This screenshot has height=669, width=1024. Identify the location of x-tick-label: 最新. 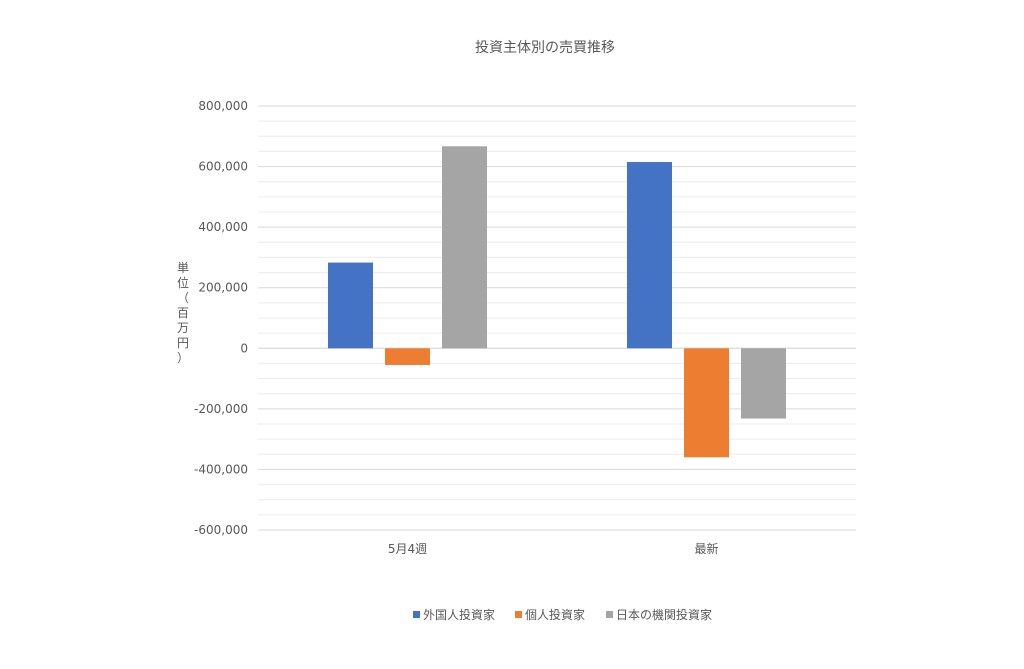
(706, 548).